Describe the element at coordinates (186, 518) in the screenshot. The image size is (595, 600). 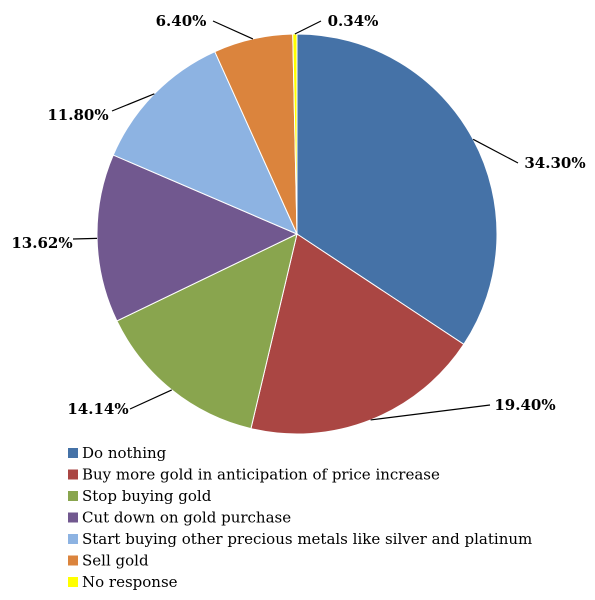
I see `legend-label-cut-down-on-gold-purchase: Cut down on gold purchase` at that location.